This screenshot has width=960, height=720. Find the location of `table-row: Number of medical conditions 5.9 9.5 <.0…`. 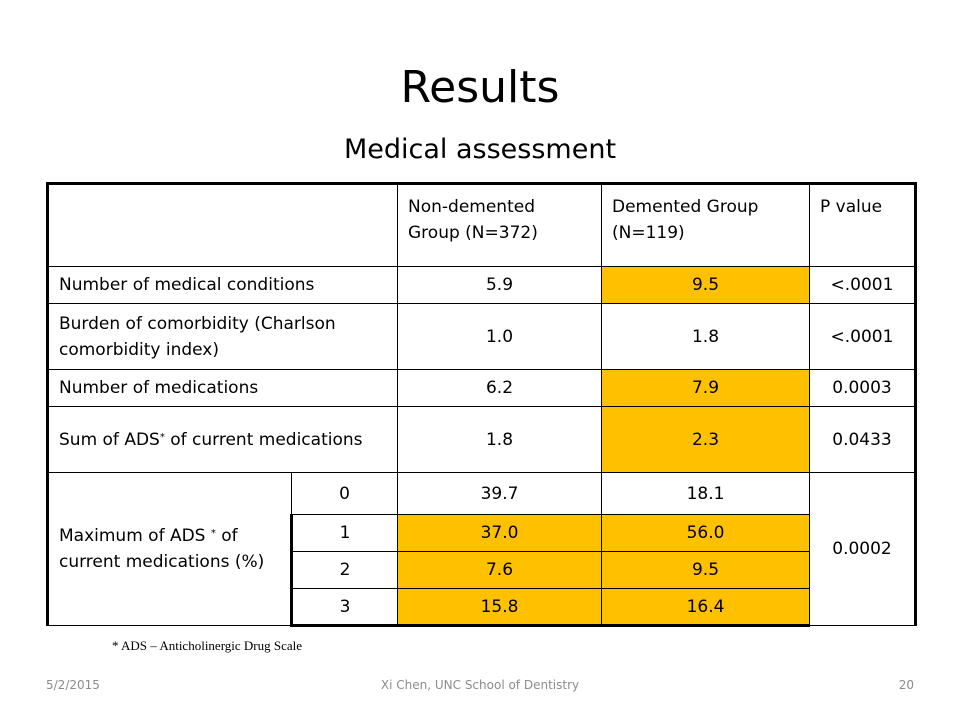

table-row: Number of medical conditions 5.9 9.5 <.0… is located at coordinates (481, 285).